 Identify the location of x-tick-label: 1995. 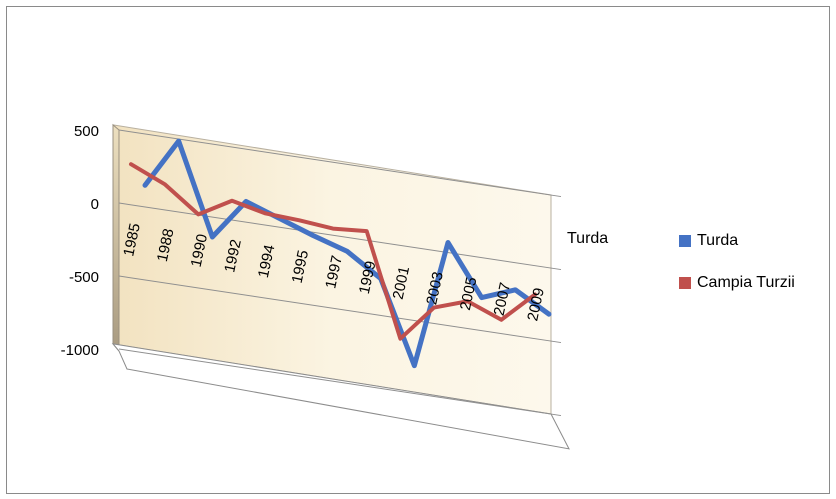
(301, 267).